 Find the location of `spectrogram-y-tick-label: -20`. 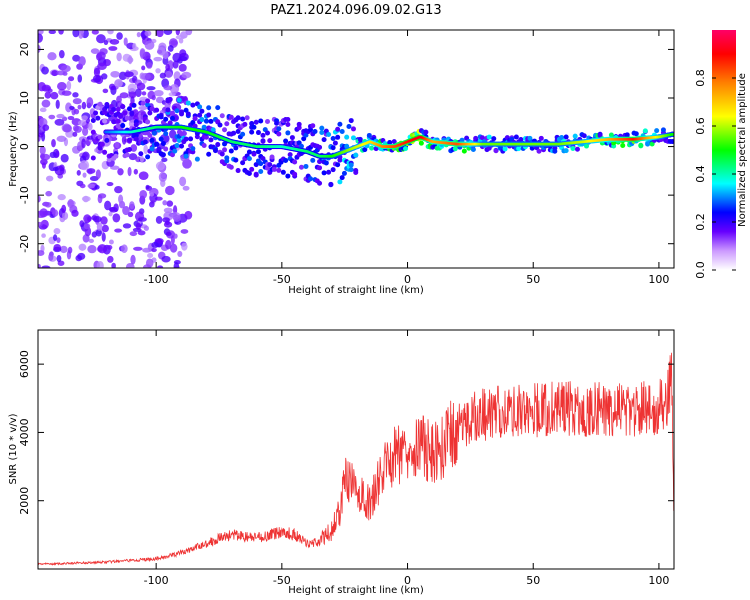

spectrogram-y-tick-label: -20 is located at coordinates (24, 244).